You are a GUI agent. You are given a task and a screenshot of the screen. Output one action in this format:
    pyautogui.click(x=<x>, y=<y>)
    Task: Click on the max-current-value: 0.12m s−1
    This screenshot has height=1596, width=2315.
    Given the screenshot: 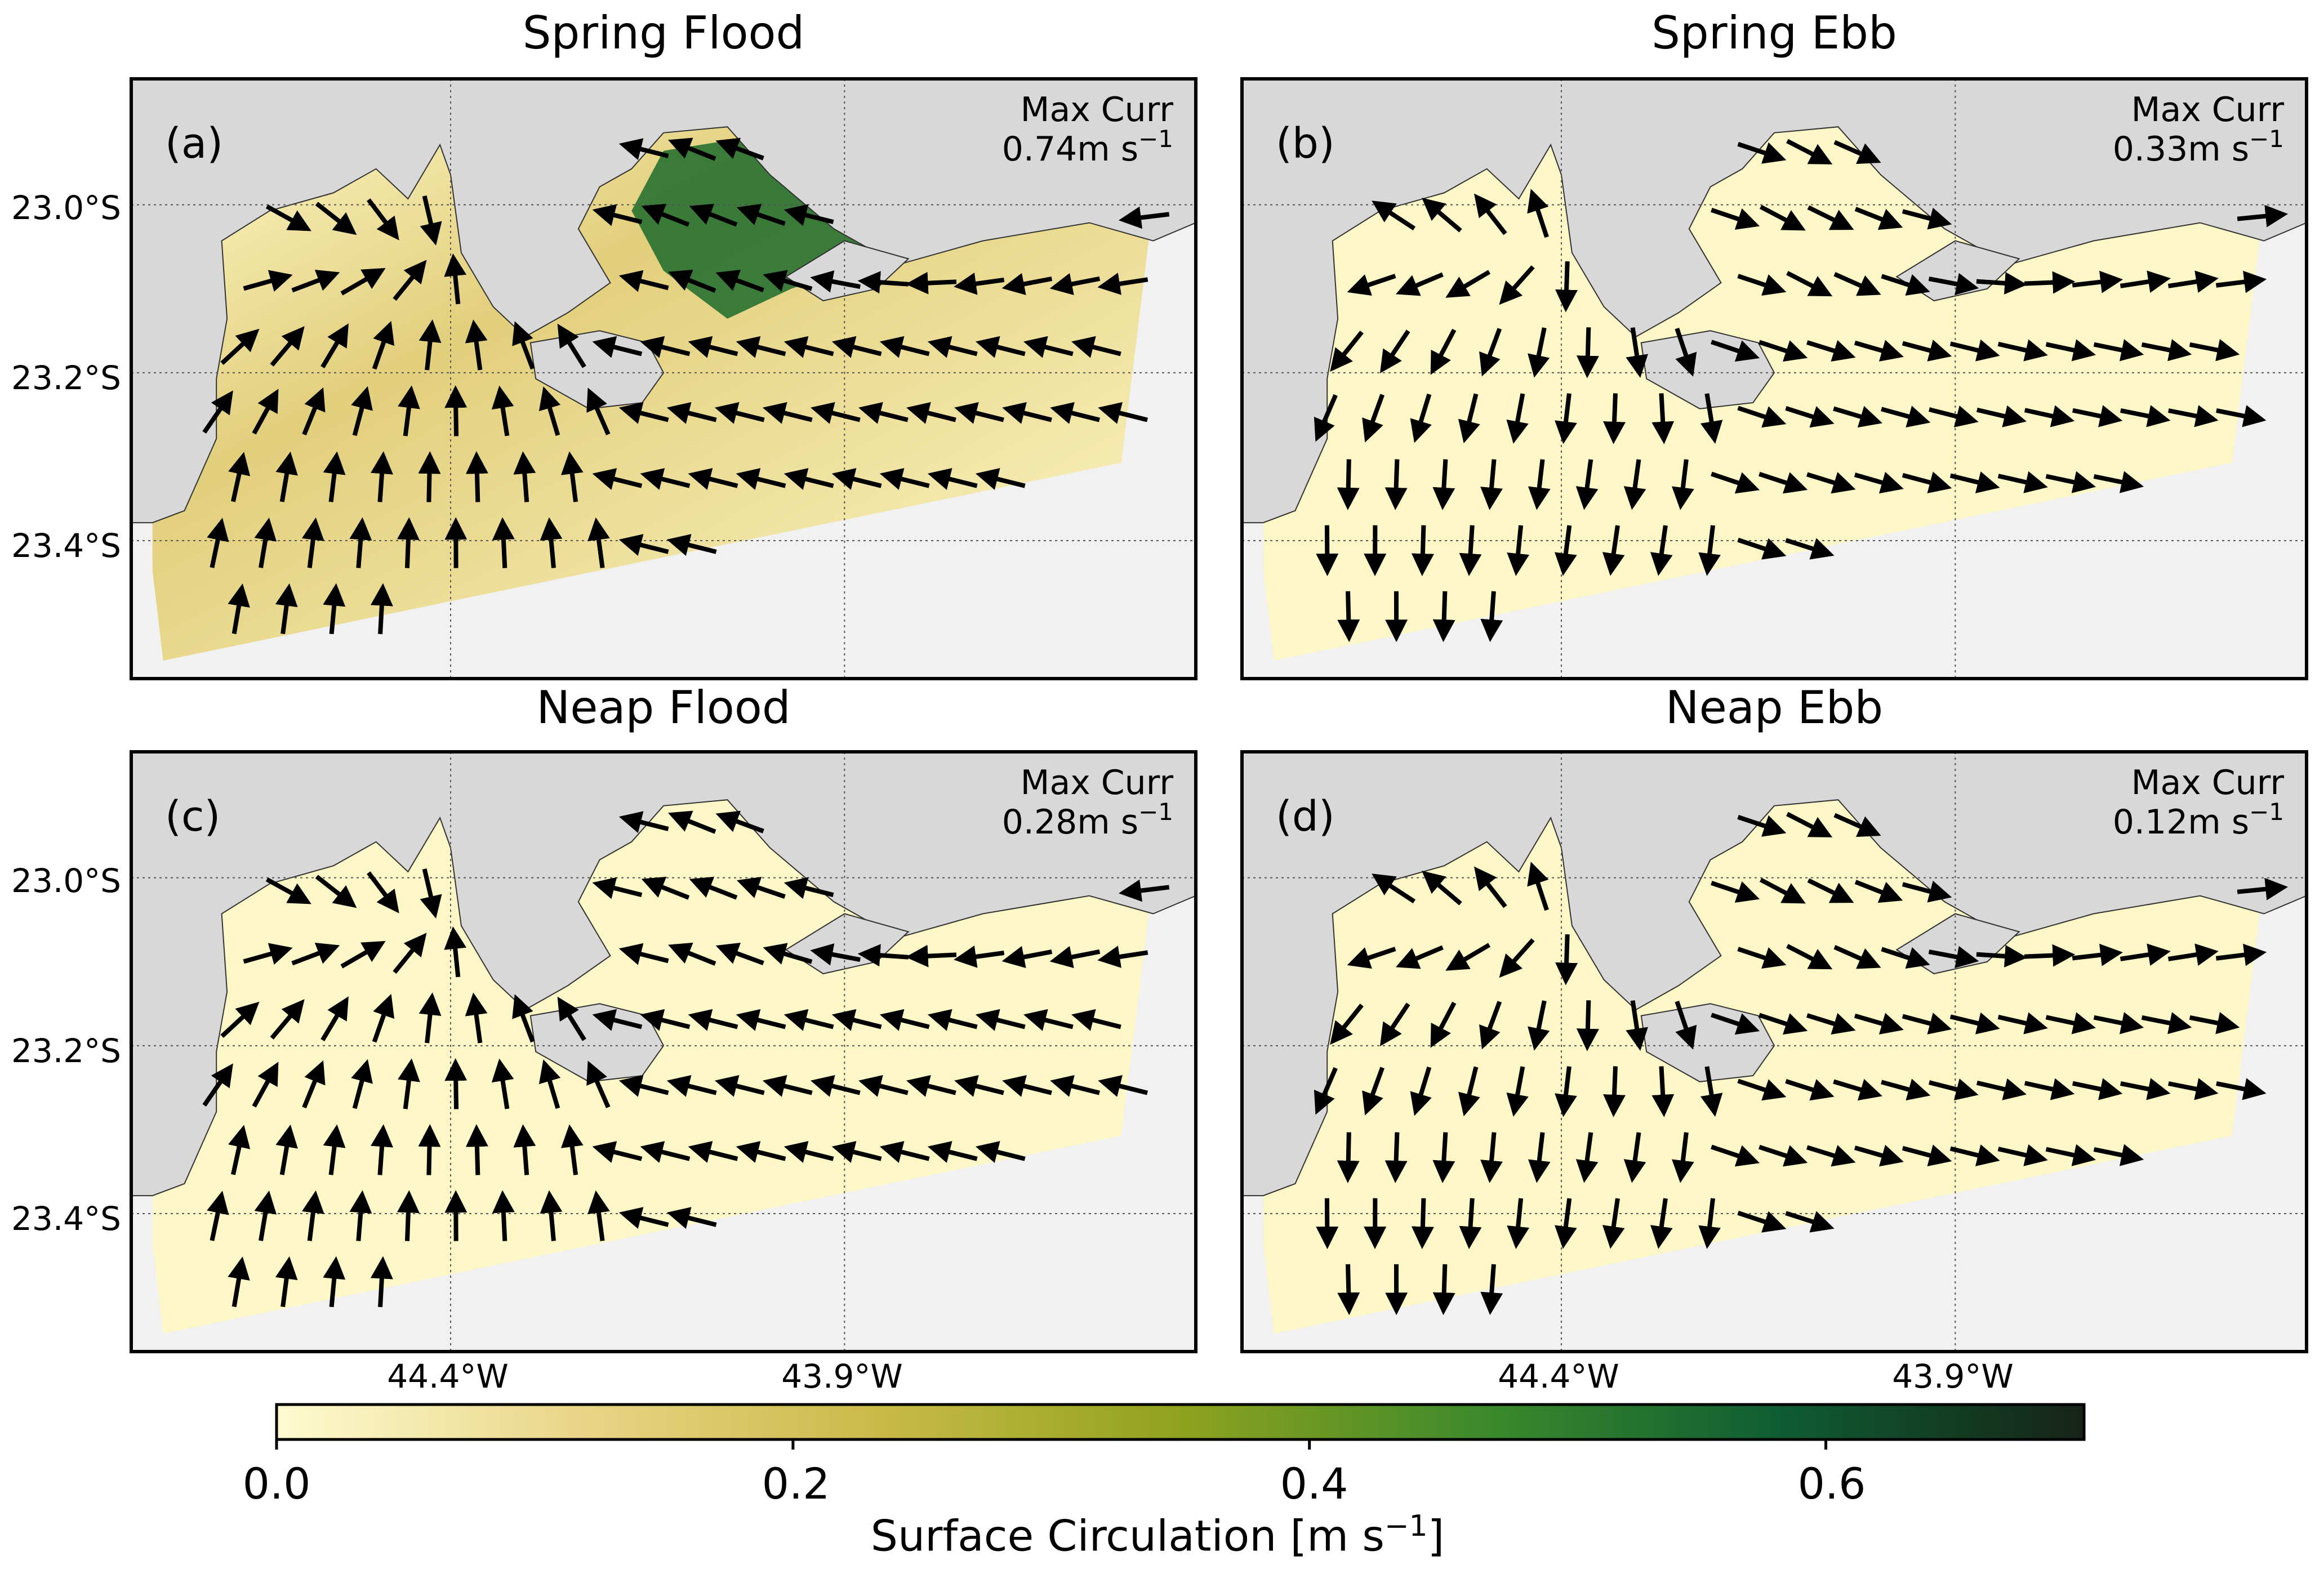 What is the action you would take?
    pyautogui.click(x=2198, y=820)
    